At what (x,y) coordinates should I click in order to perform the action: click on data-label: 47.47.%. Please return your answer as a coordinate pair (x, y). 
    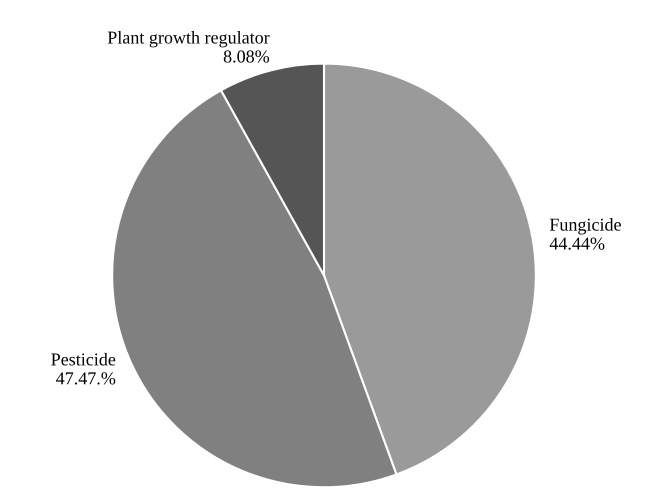
    Looking at the image, I should click on (86, 378).